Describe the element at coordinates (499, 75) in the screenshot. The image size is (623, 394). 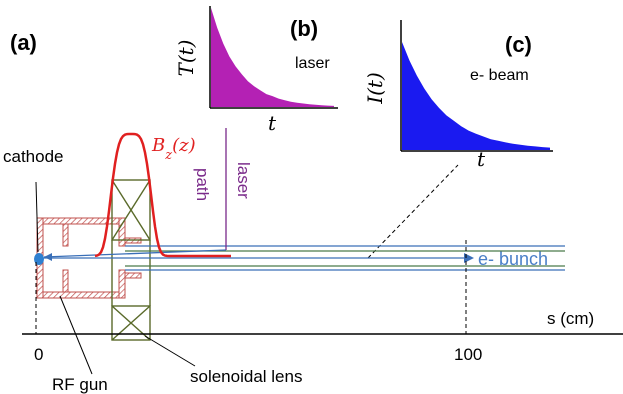
I see `beam-inset-caption: e- beam` at that location.